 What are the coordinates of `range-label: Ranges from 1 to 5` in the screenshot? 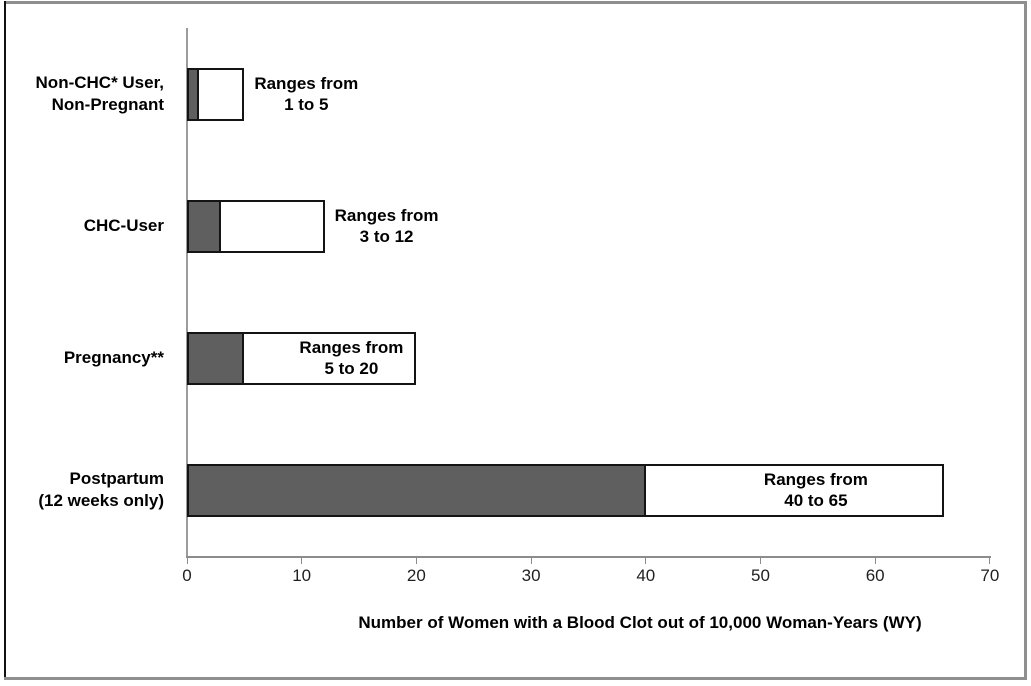 It's located at (306, 94).